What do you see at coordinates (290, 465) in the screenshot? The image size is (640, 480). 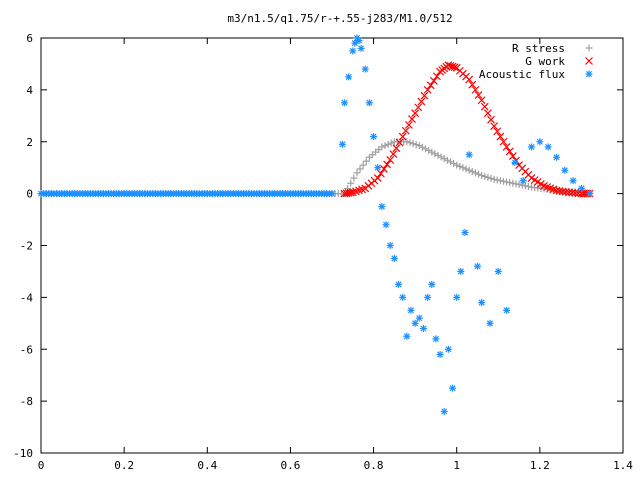 I see `x-tick-label: 0.6` at bounding box center [290, 465].